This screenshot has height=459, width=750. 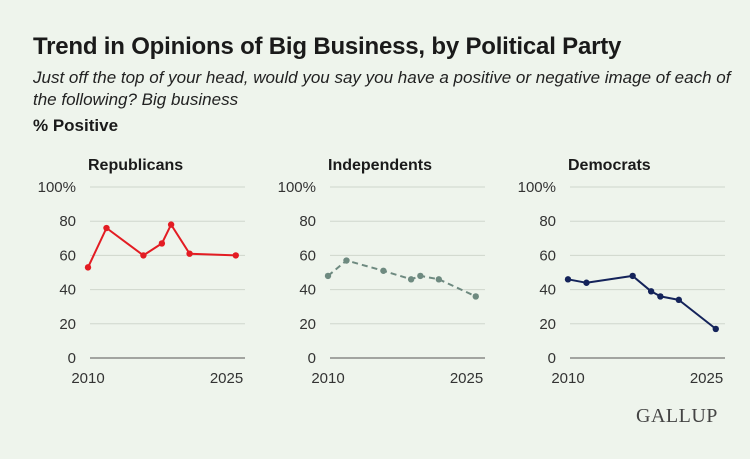 I want to click on panel-title-independents: Independents, so click(x=380, y=165).